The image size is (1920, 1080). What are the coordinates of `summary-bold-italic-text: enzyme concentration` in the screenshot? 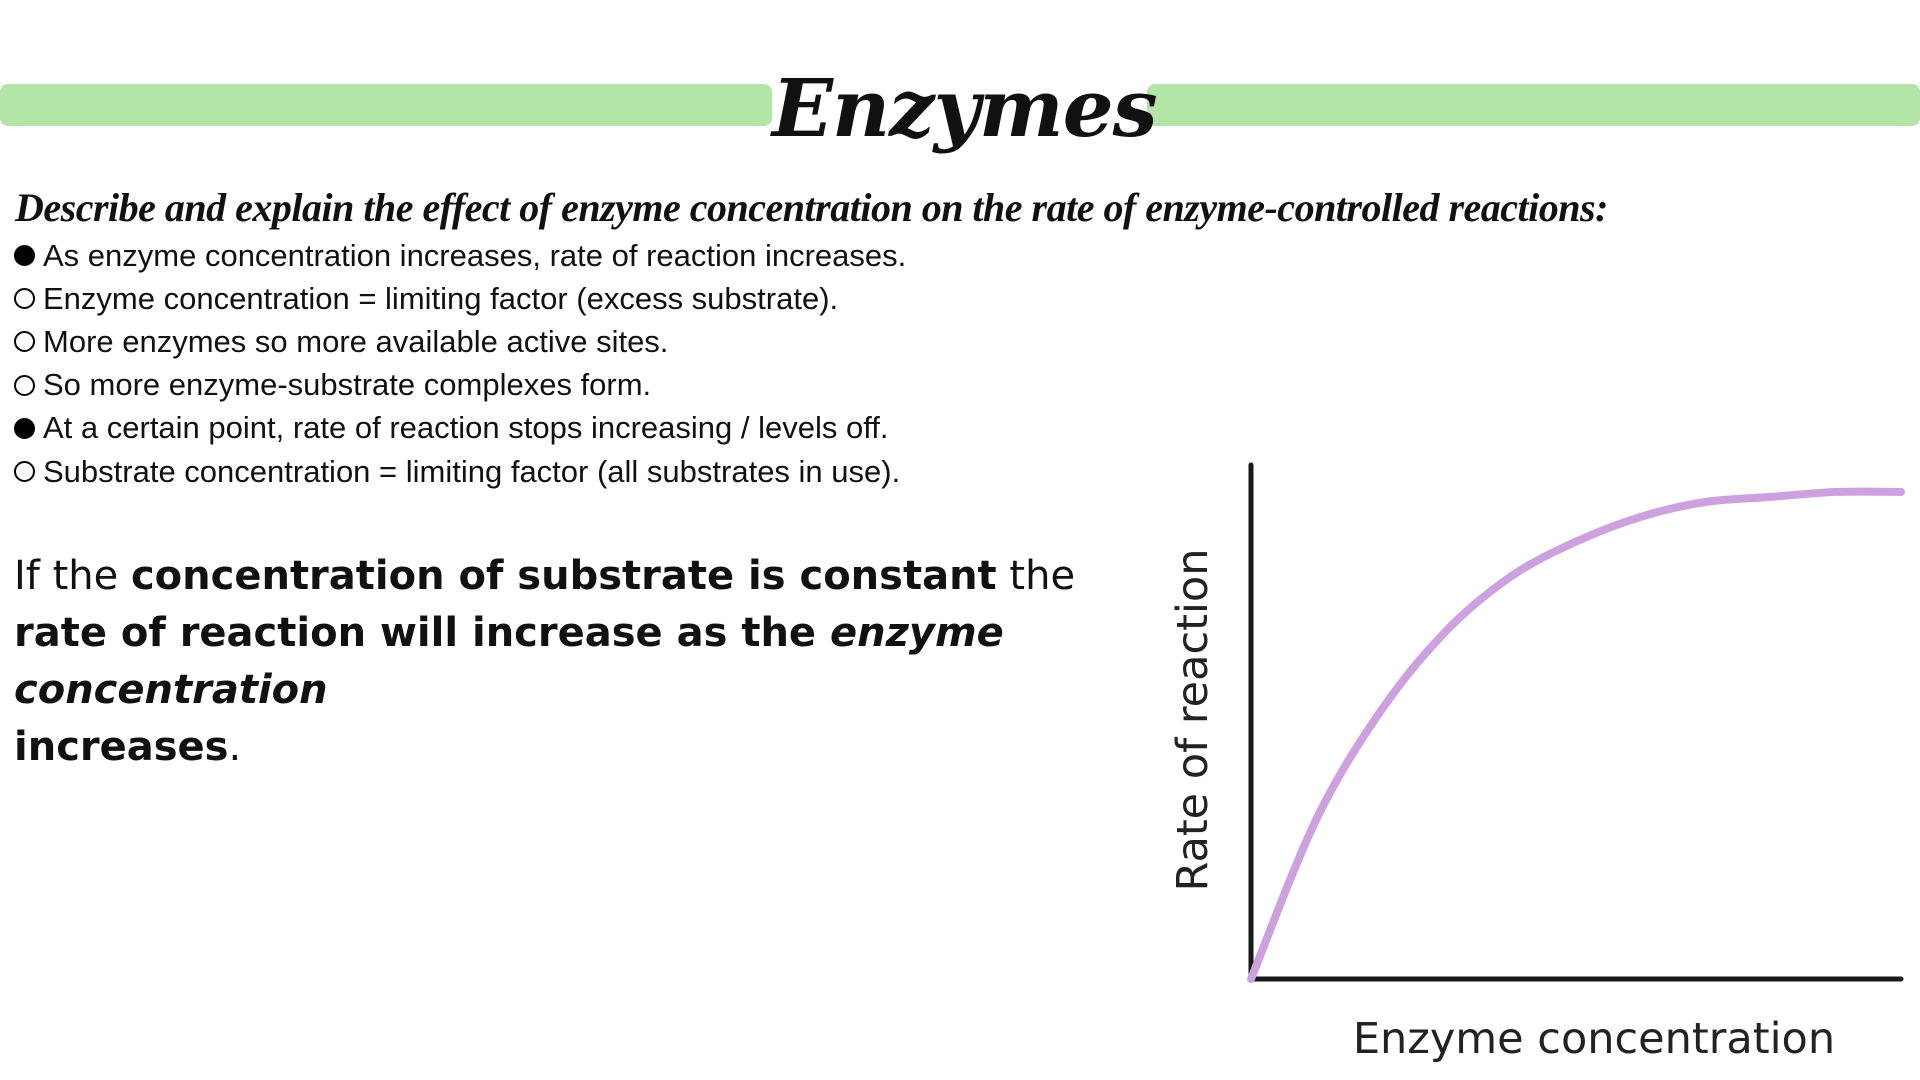 It's located at (509, 661).